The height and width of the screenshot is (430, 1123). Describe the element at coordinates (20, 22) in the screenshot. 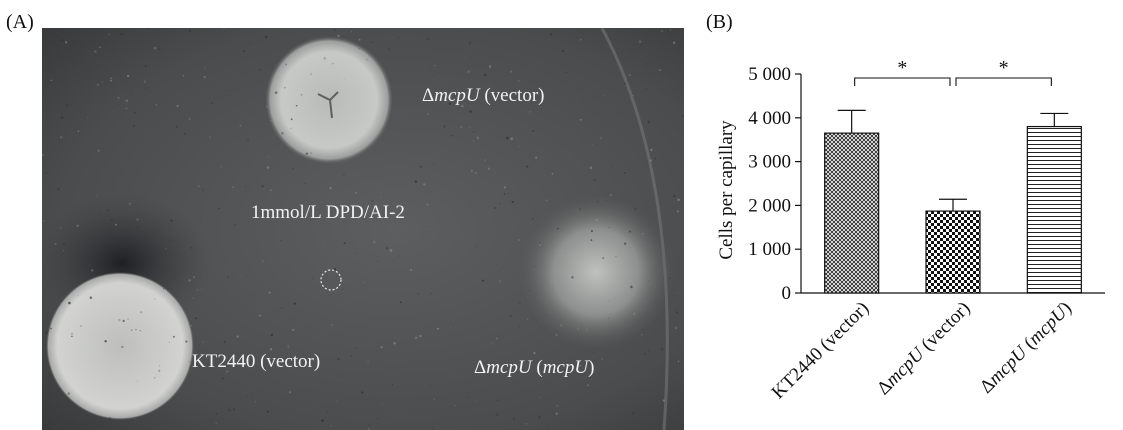

I see `panel-a-label: (A)` at that location.